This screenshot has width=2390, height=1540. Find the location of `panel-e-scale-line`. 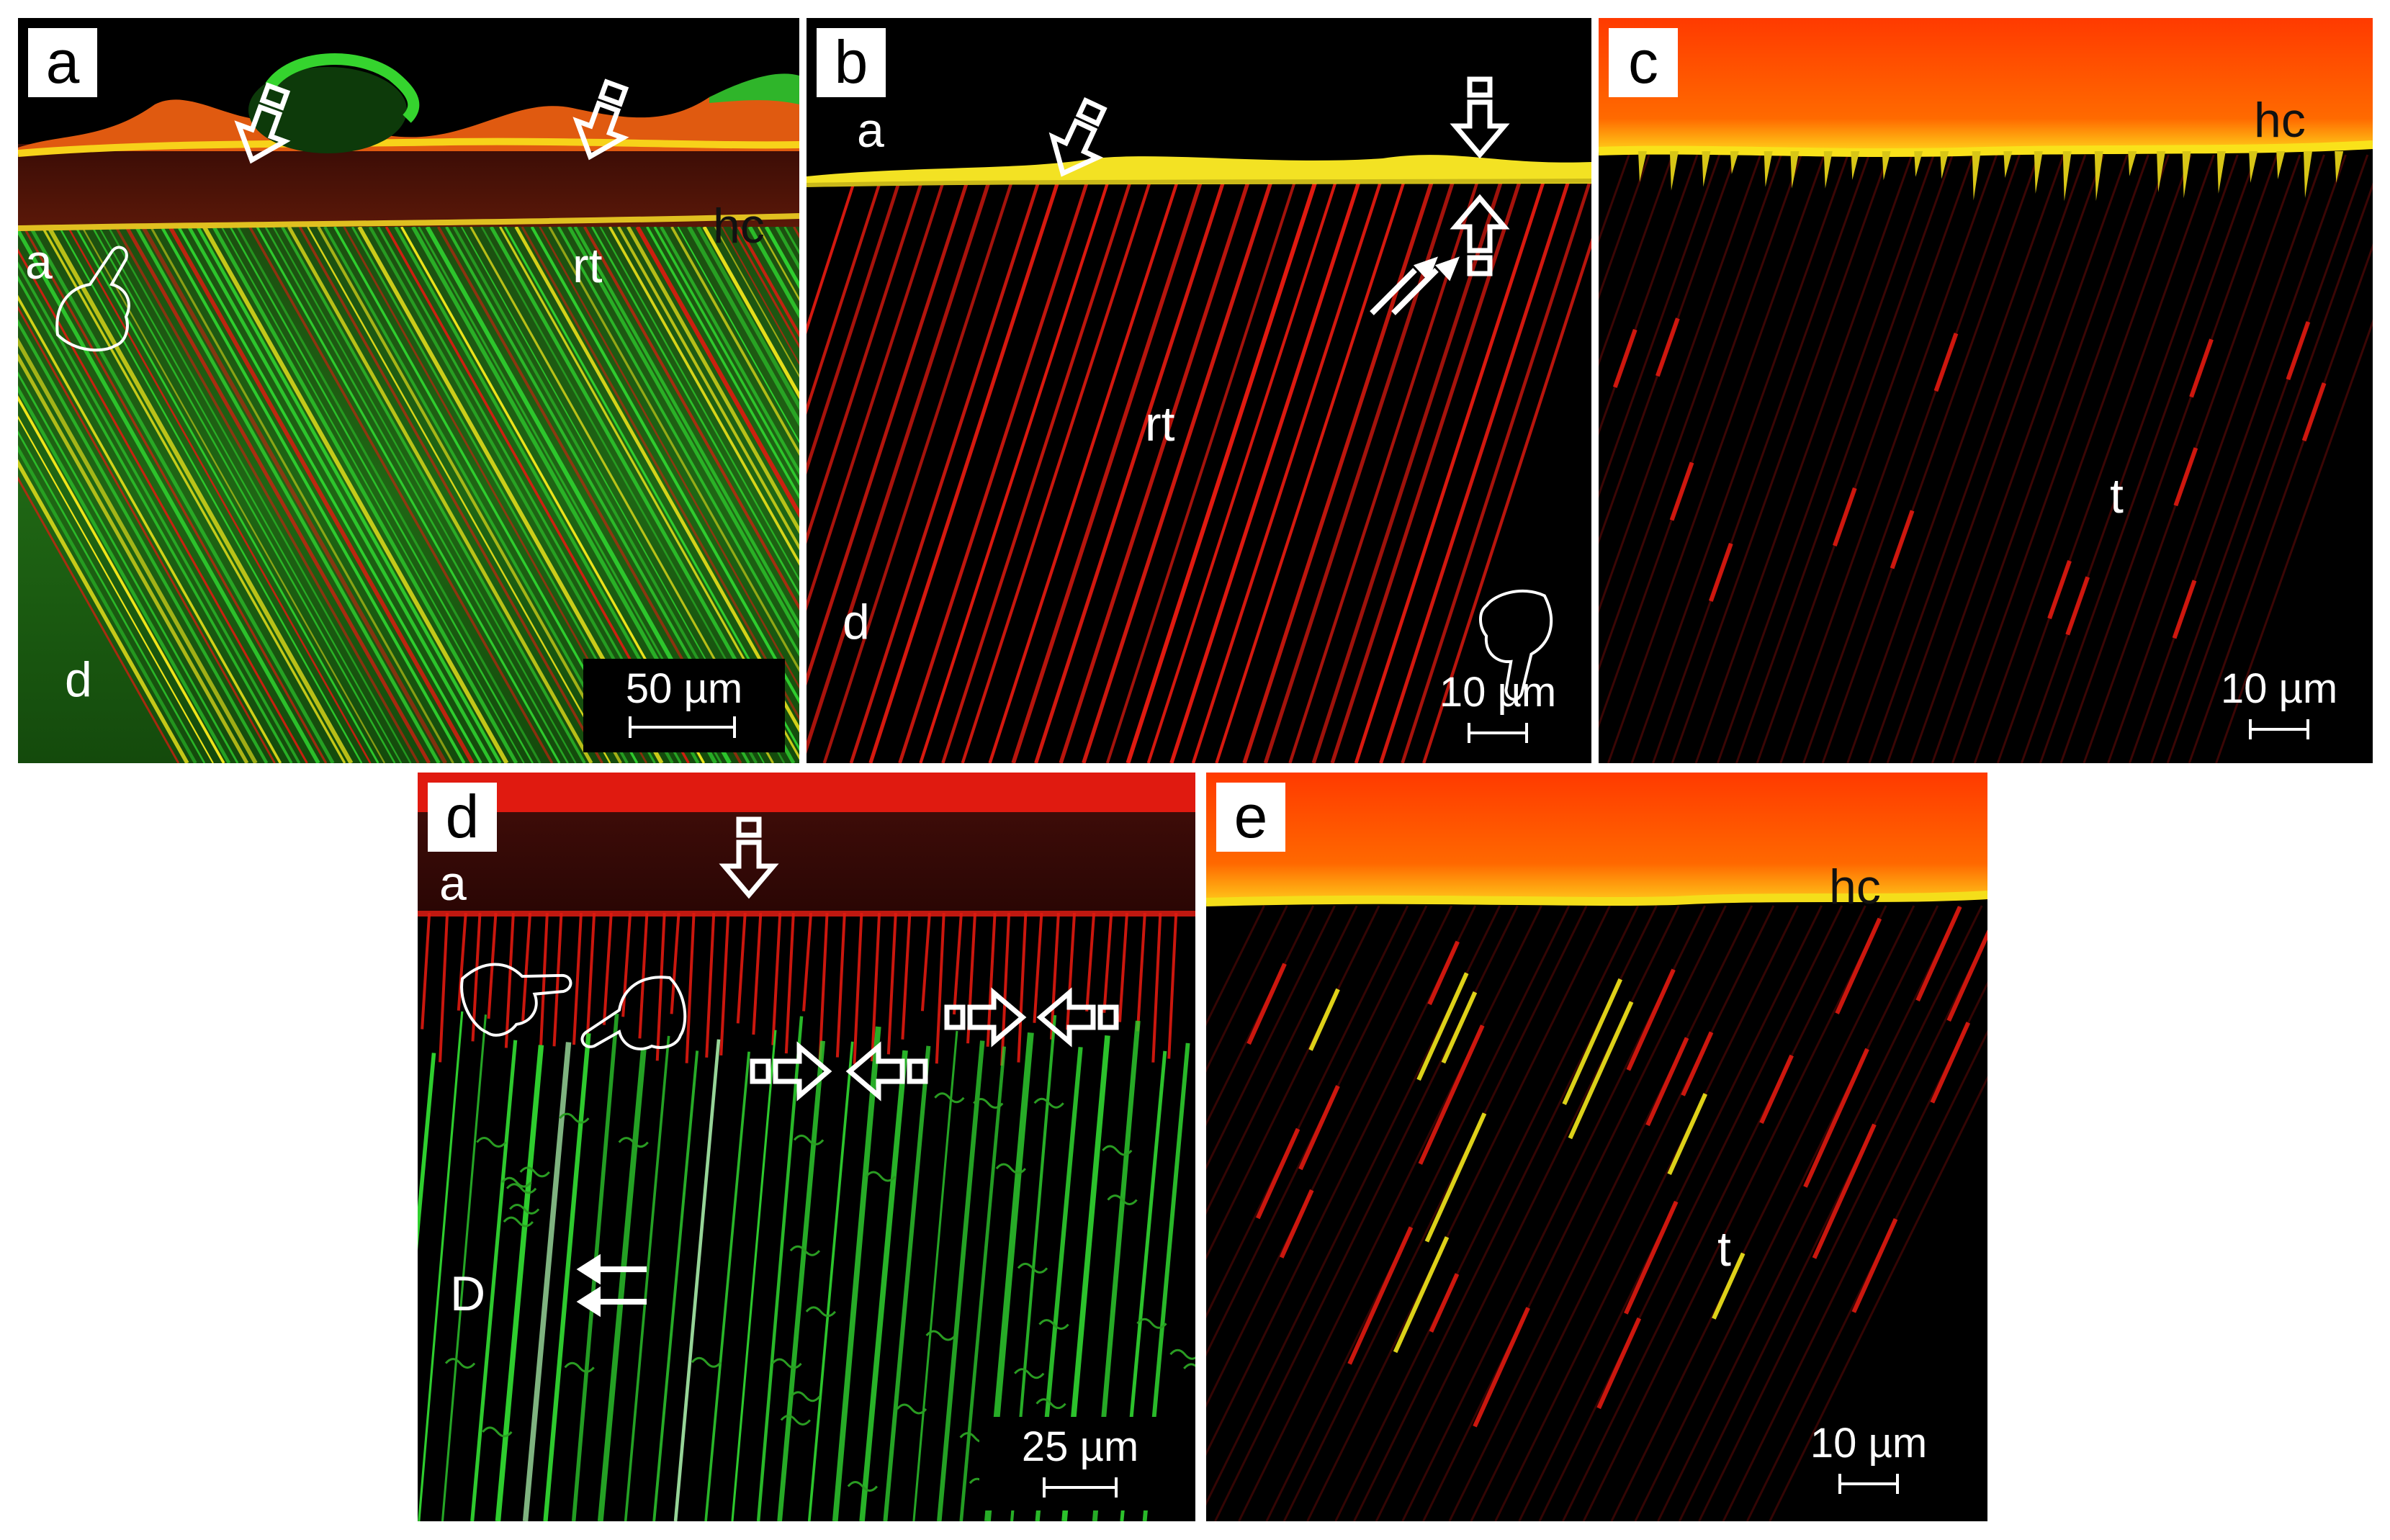

panel-e-scale-line is located at coordinates (1868, 1484).